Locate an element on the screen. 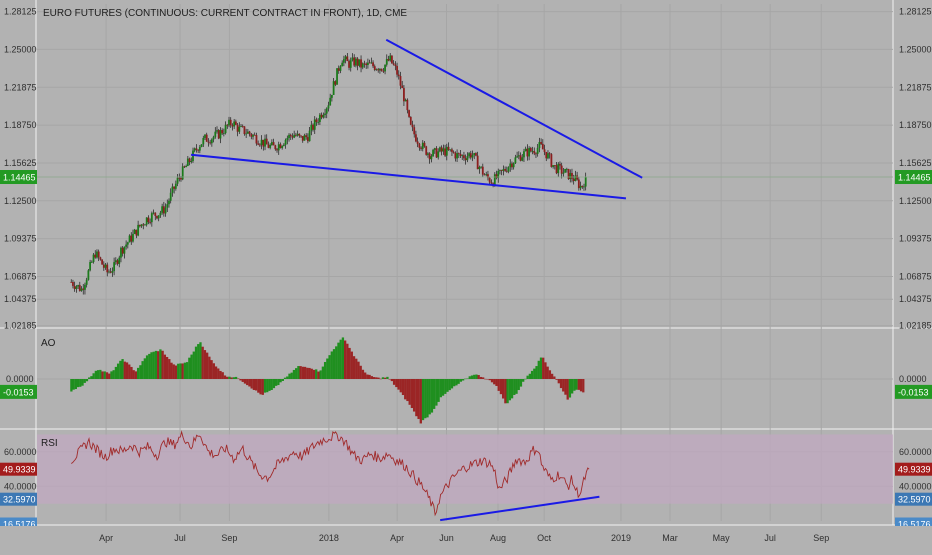  price-tick-left: 1.28125 is located at coordinates (20, 12).